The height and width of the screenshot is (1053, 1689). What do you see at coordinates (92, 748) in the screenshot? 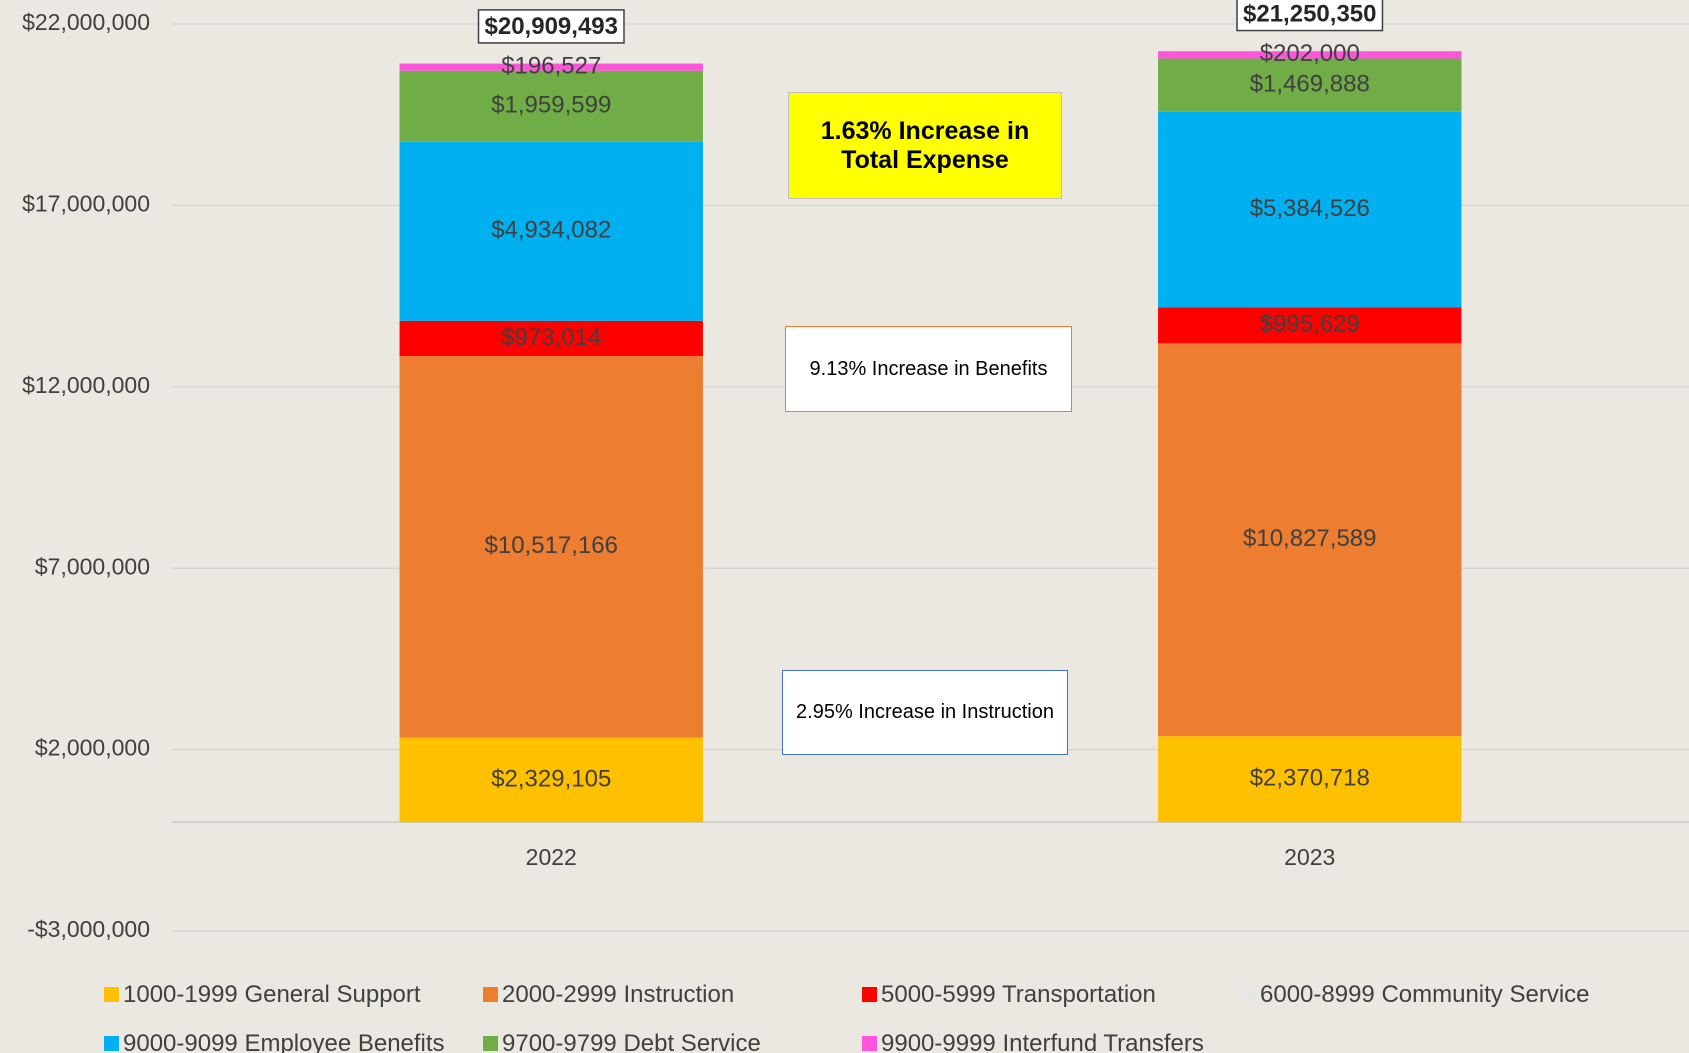
I see `y-tick-label: $2,000,000` at bounding box center [92, 748].